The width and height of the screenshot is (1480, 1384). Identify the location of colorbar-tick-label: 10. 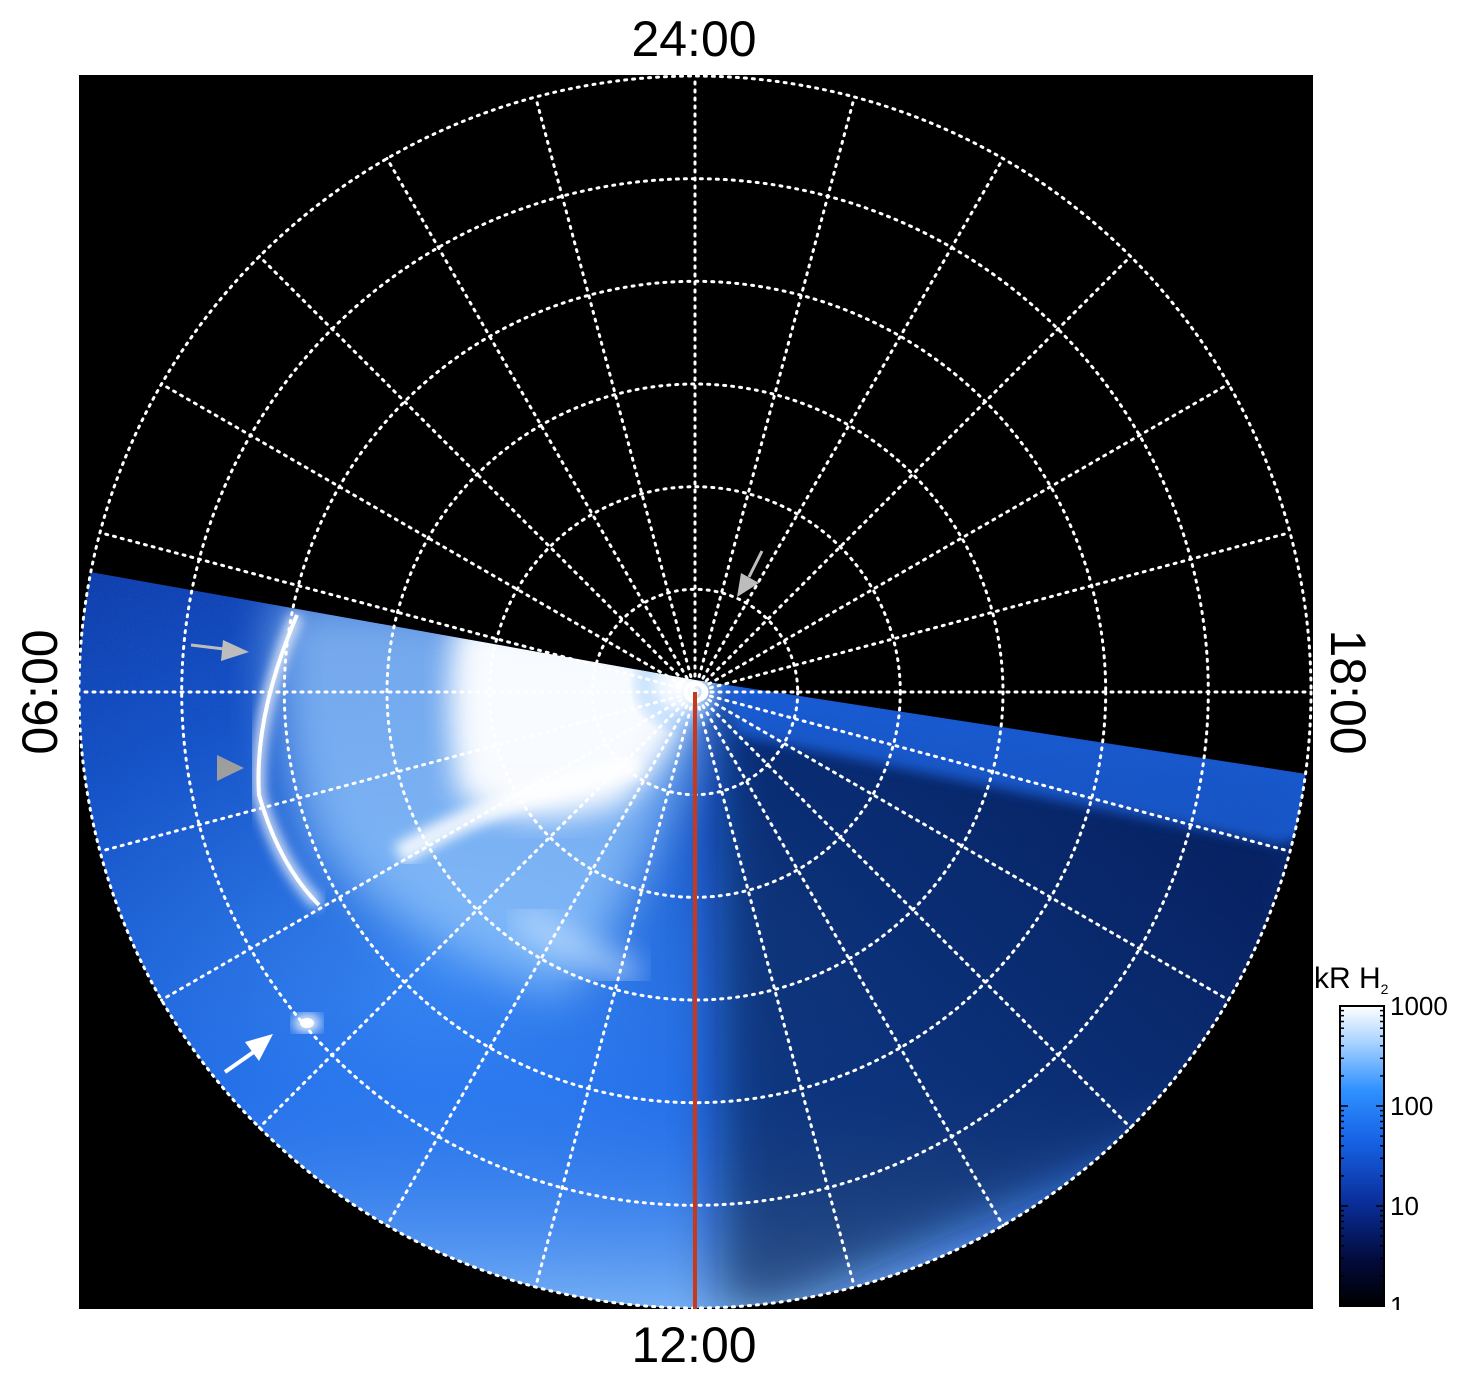
(1404, 1206).